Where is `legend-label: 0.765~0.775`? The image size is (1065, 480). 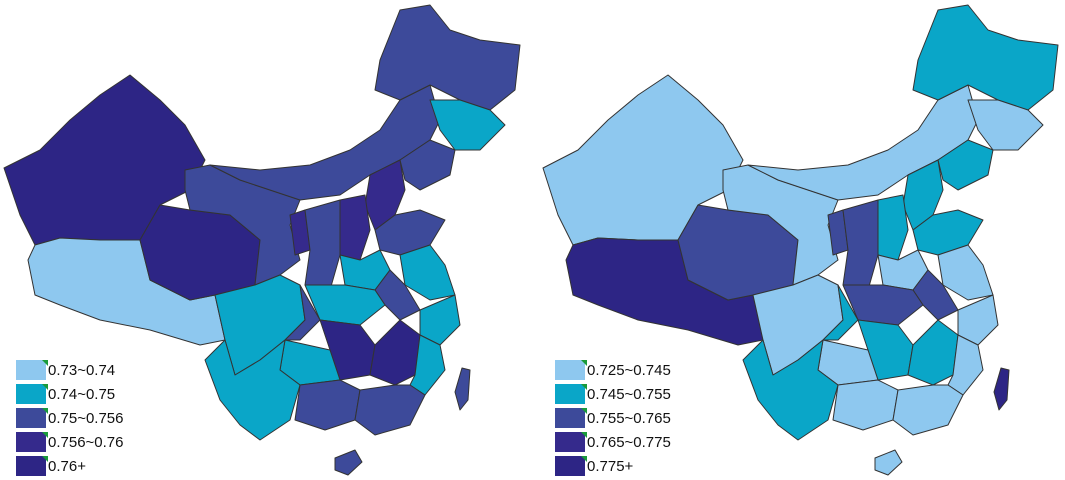 legend-label: 0.765~0.775 is located at coordinates (629, 442).